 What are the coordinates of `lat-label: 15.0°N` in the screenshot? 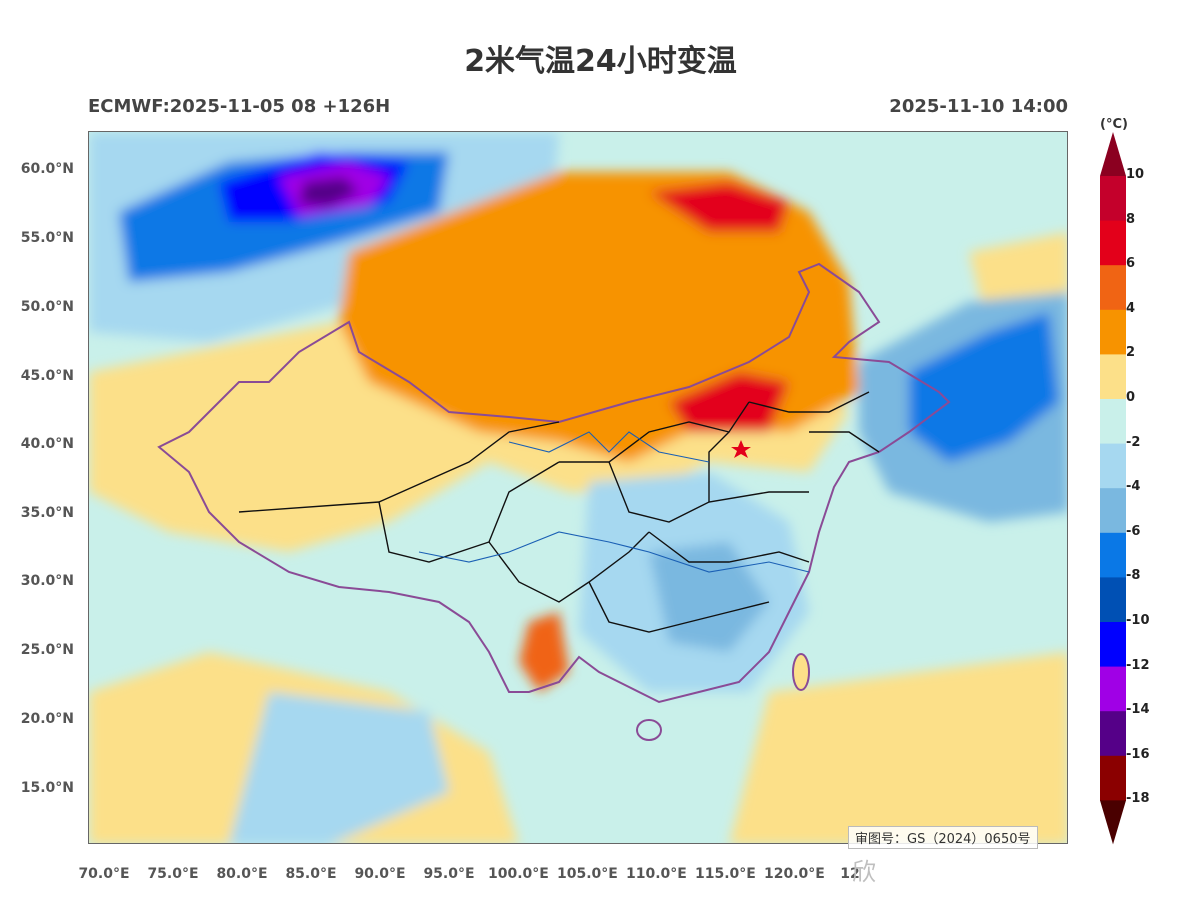 It's located at (47, 788).